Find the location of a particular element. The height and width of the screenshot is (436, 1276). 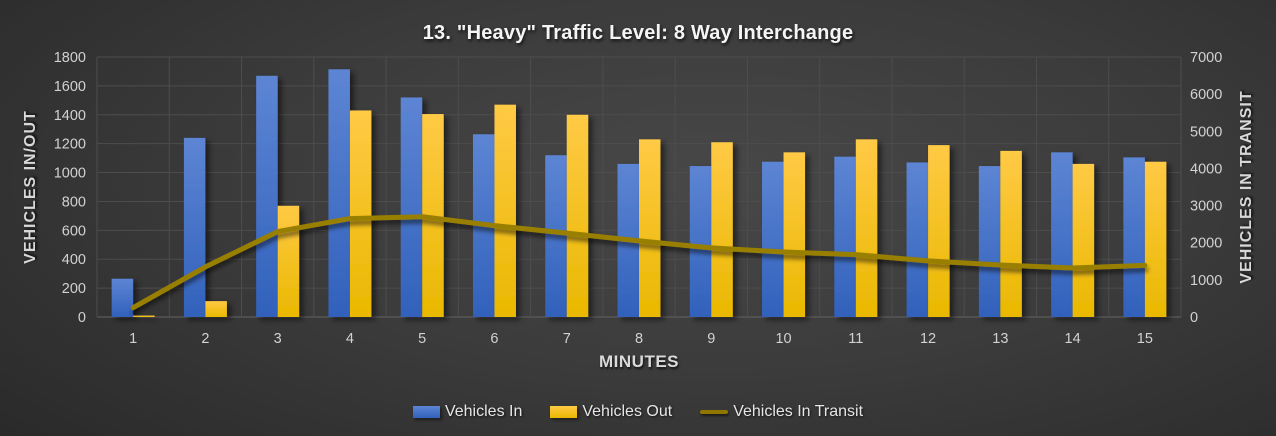

xtick-1: 1 is located at coordinates (133, 339).